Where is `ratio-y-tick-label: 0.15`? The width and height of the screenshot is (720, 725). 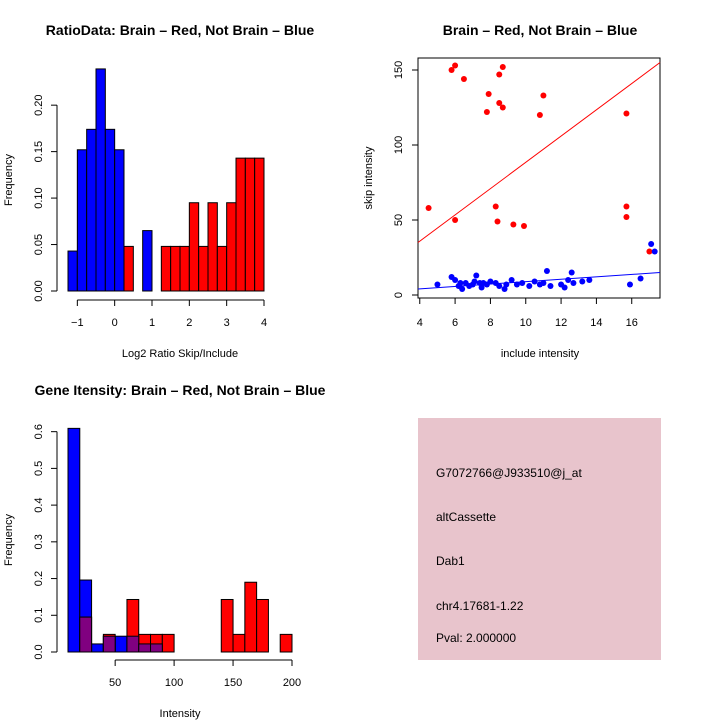
ratio-y-tick-label: 0.15 is located at coordinates (39, 151).